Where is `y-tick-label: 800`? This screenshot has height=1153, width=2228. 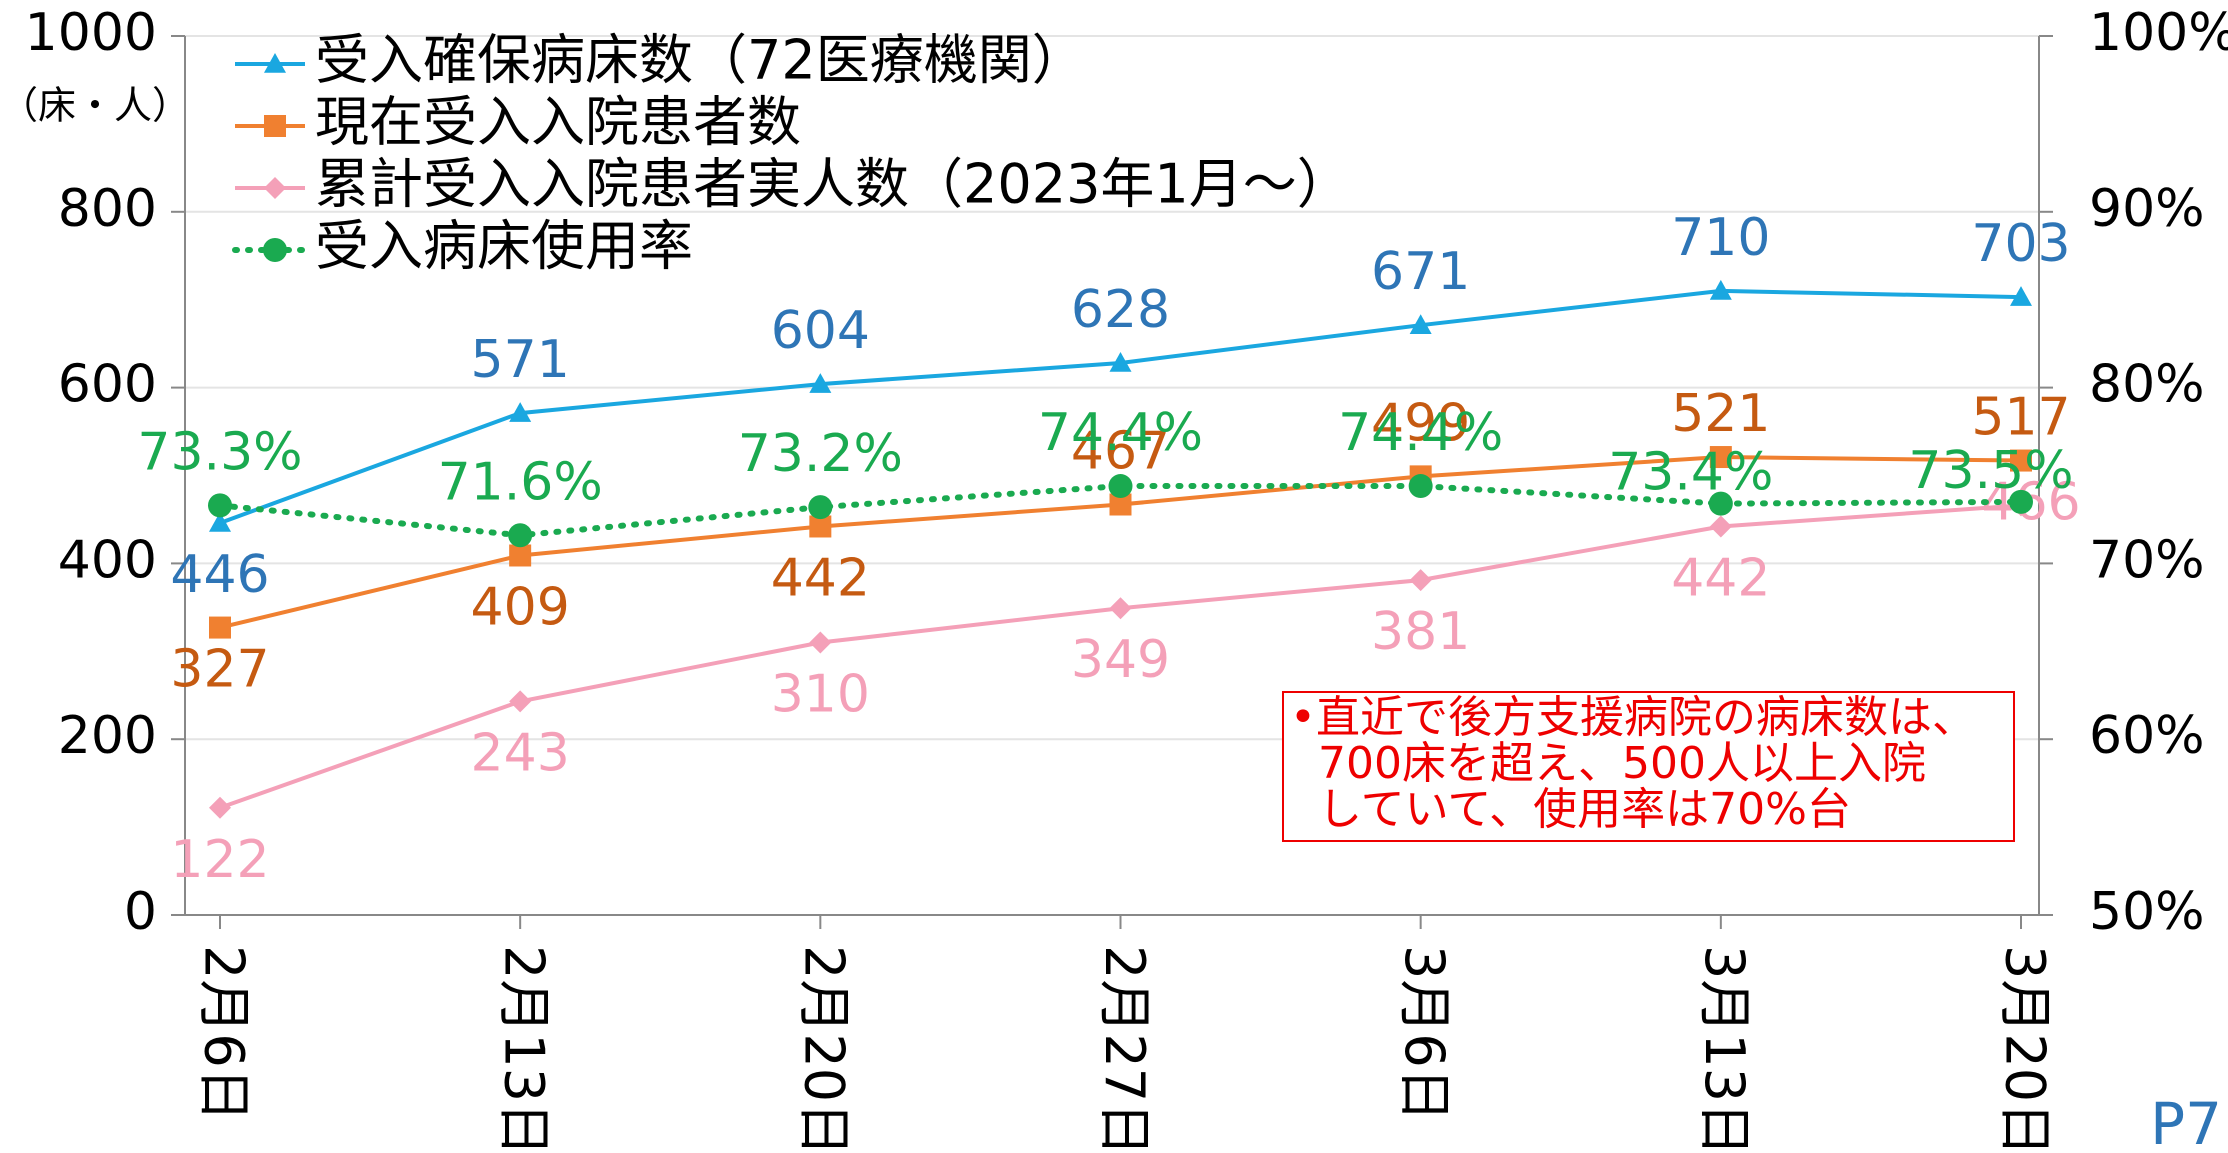 y-tick-label: 800 is located at coordinates (107, 209).